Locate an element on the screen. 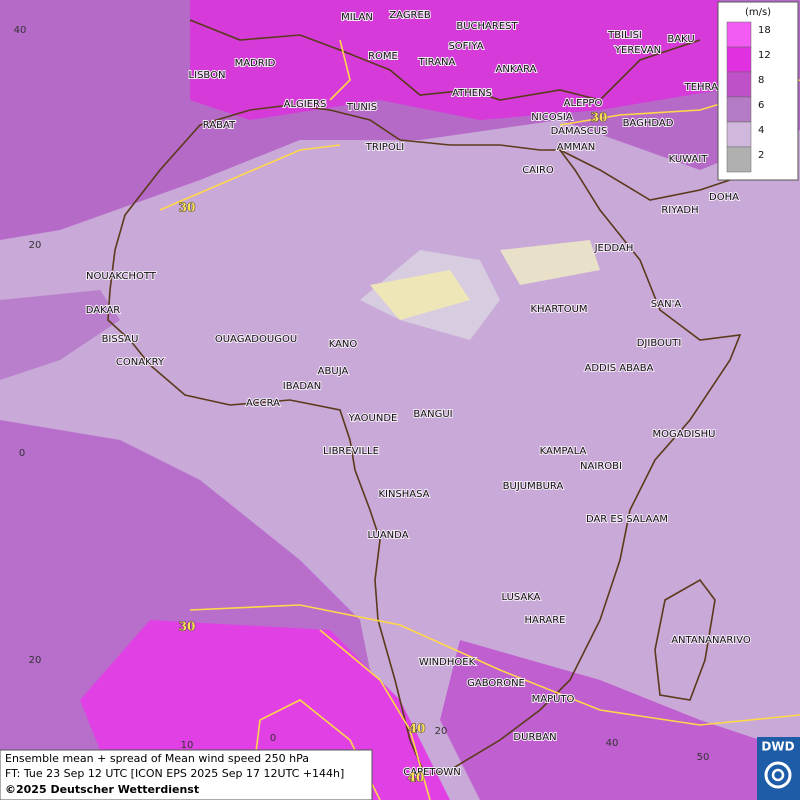 This screenshot has width=800, height=800. city-label: CAIRO is located at coordinates (538, 170).